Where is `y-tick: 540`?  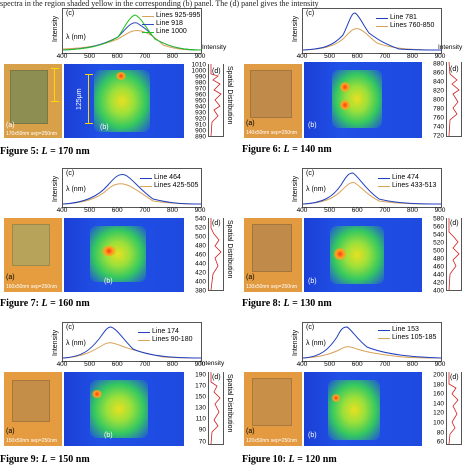
y-tick: 540 is located at coordinates (200, 219).